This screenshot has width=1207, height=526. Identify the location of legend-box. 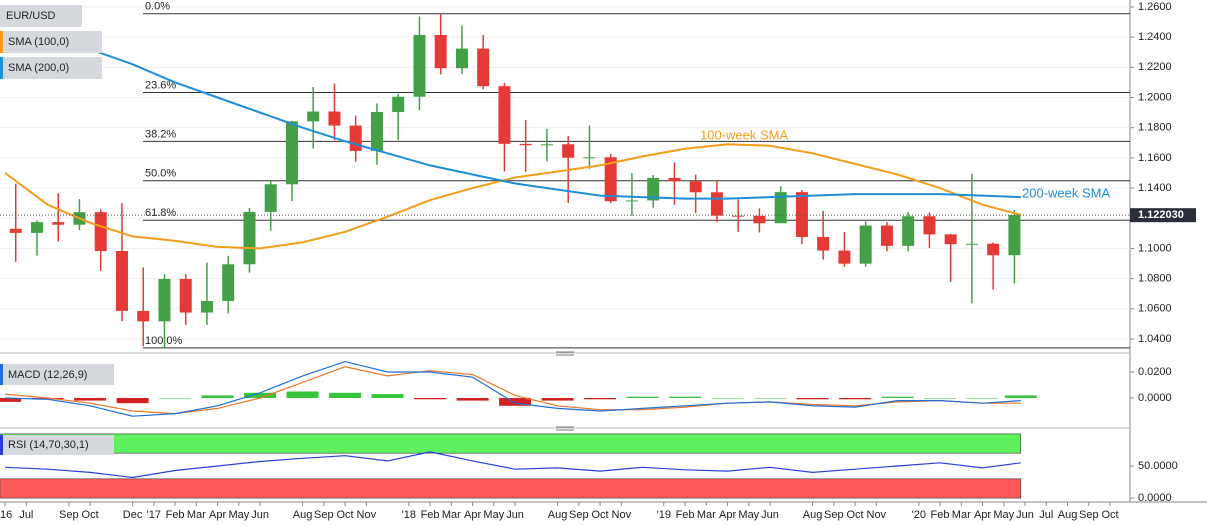
(51, 42).